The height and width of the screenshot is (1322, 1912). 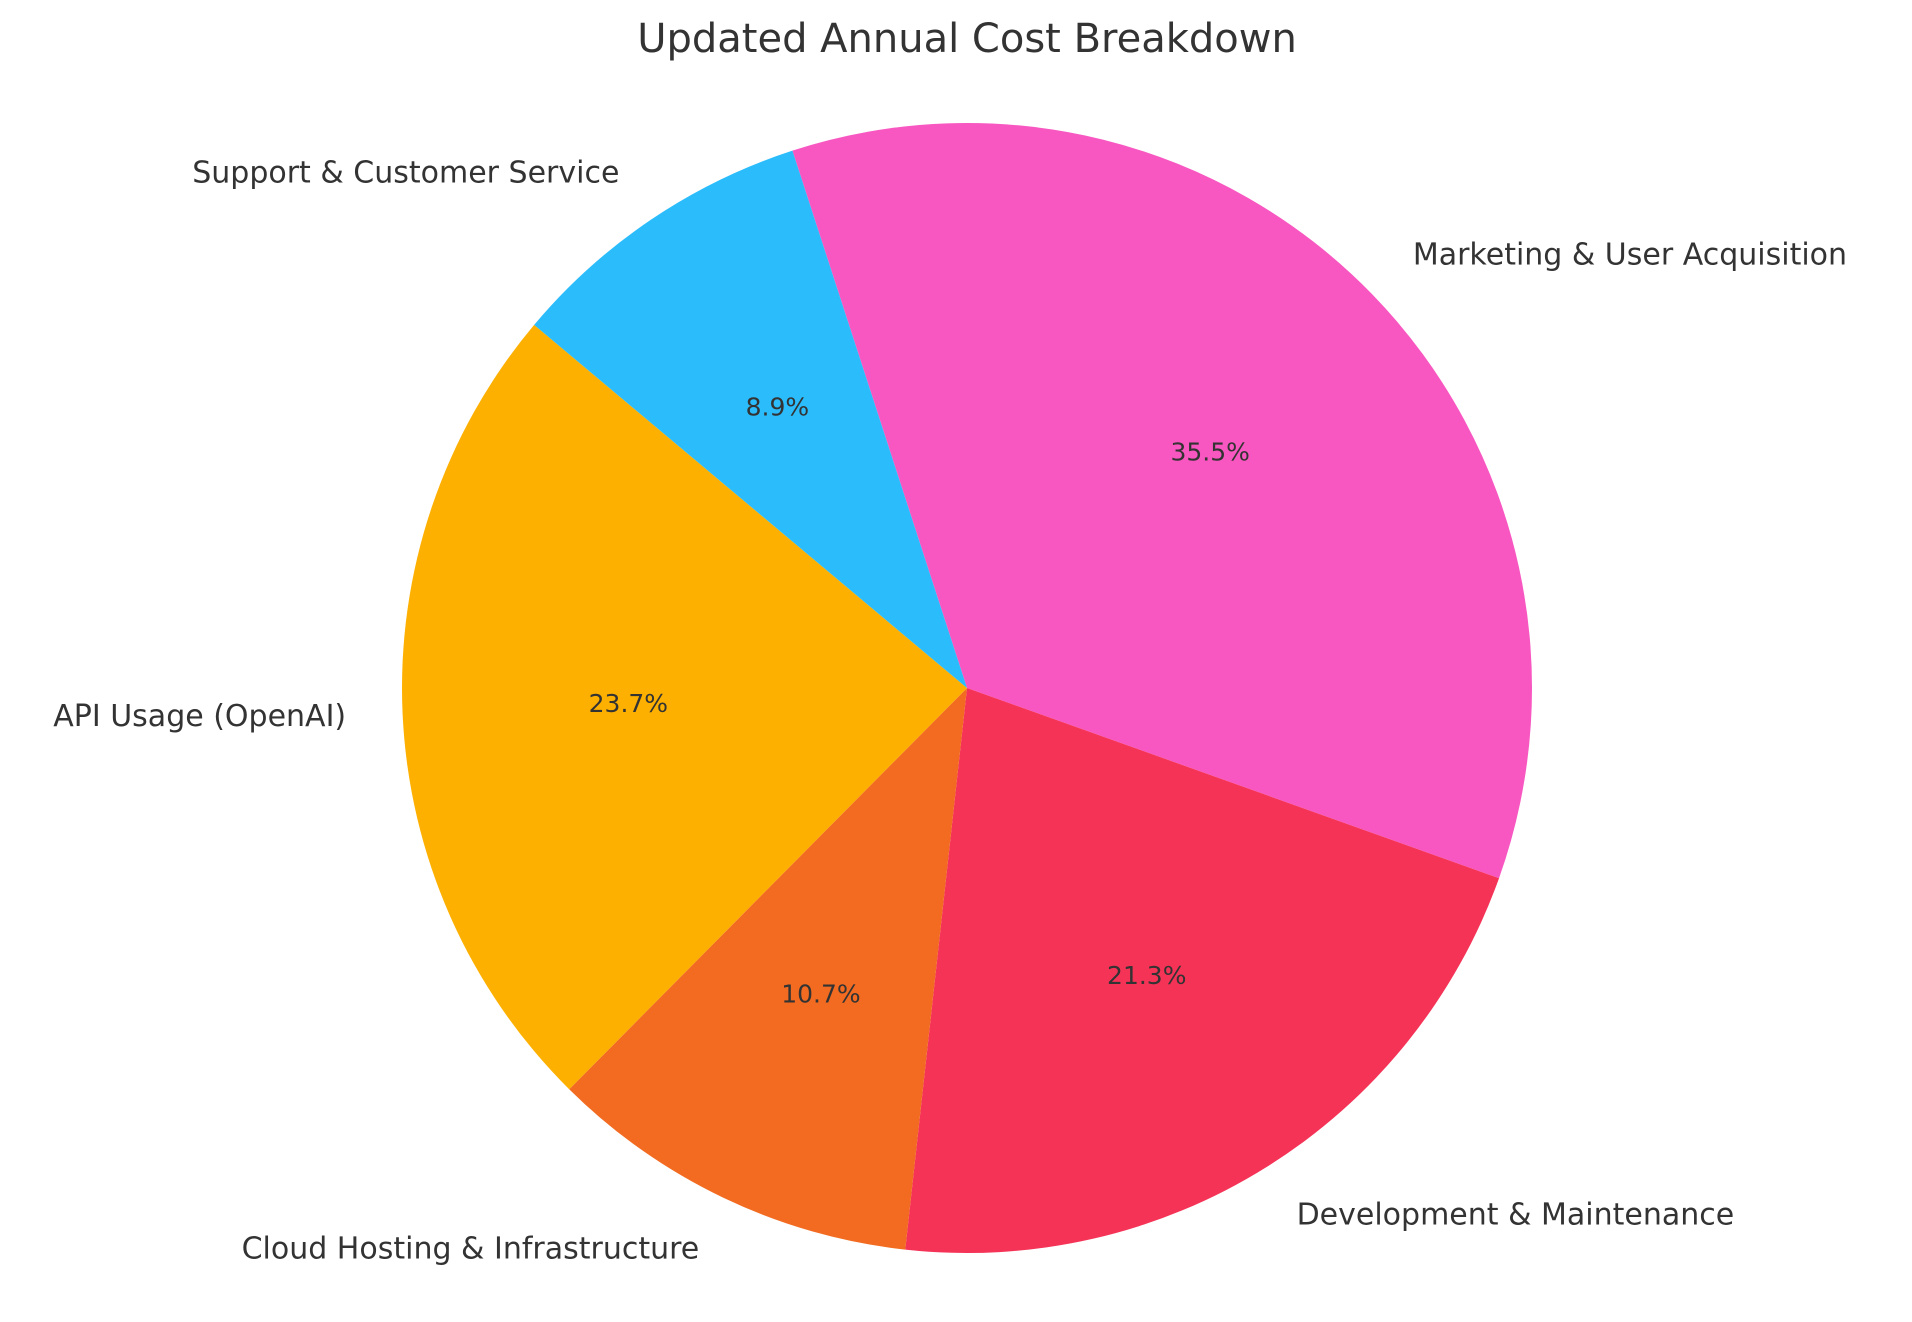 What do you see at coordinates (1516, 1214) in the screenshot?
I see `category-label-development-maintenance: Development & Maintenance` at bounding box center [1516, 1214].